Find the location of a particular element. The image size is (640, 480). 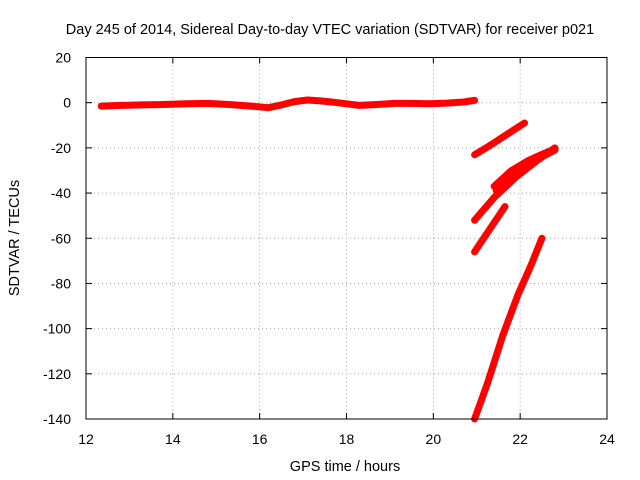

x-tick-labels: 12 14 16 18 20 22 24 is located at coordinates (346, 439).